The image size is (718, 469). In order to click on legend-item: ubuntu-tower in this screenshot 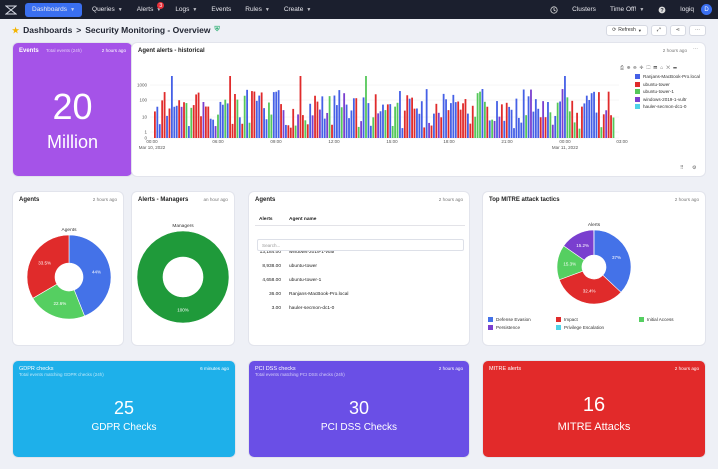, I will do `click(667, 84)`.